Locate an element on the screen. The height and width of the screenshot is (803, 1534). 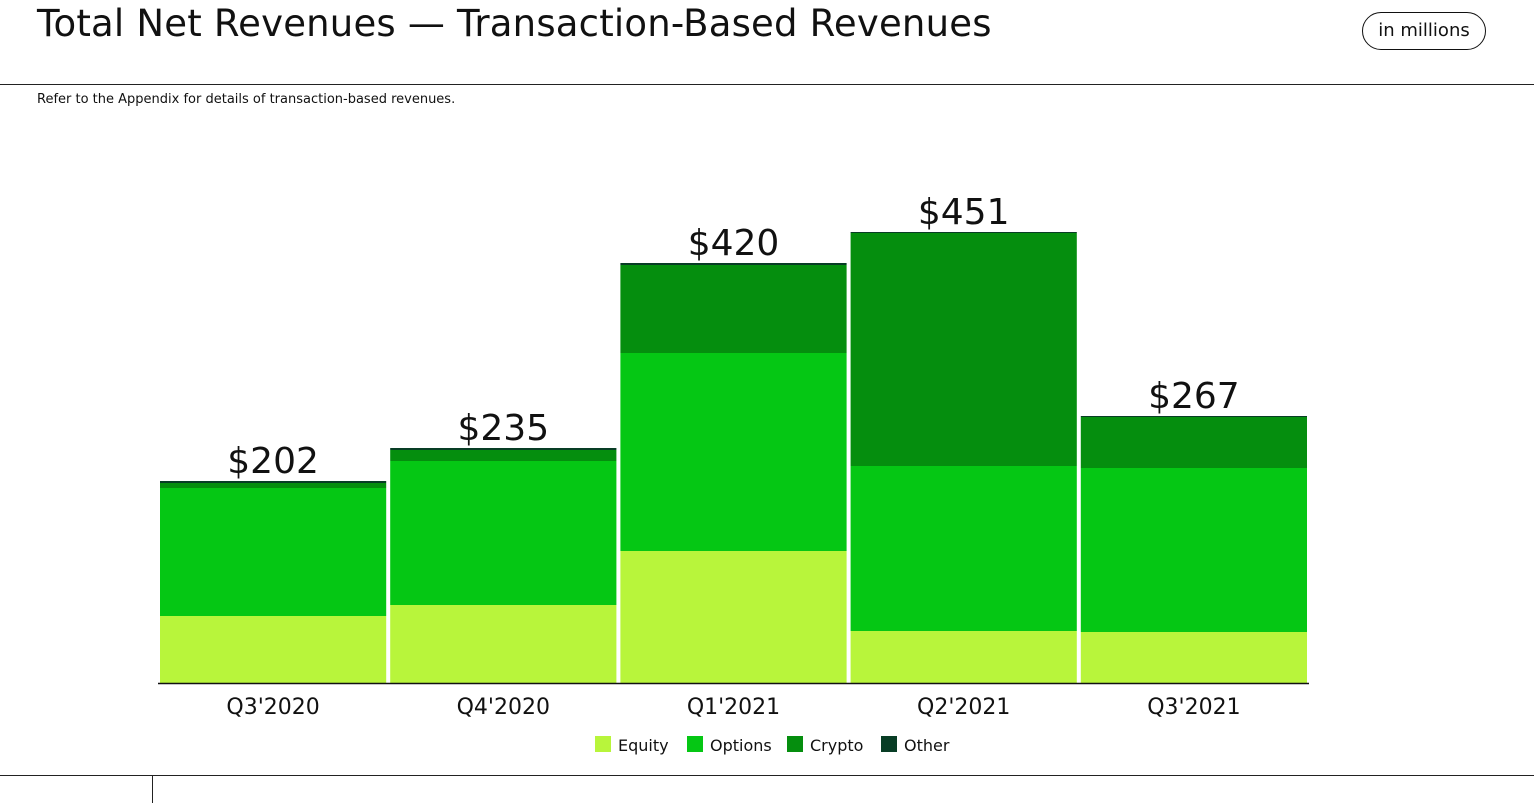
footer-vertical-divider is located at coordinates (152, 789).